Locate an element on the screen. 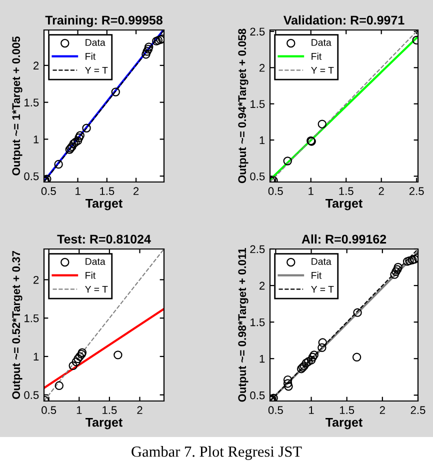 The image size is (433, 467). y-axis-title: Output ~= 0.52*Target + 0.37 is located at coordinates (17, 325).